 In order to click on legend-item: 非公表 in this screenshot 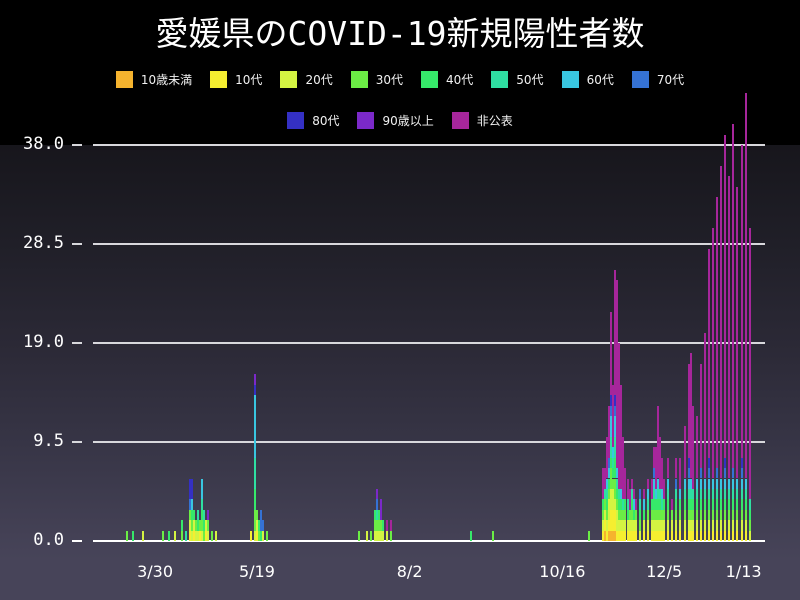, I will do `click(482, 120)`.